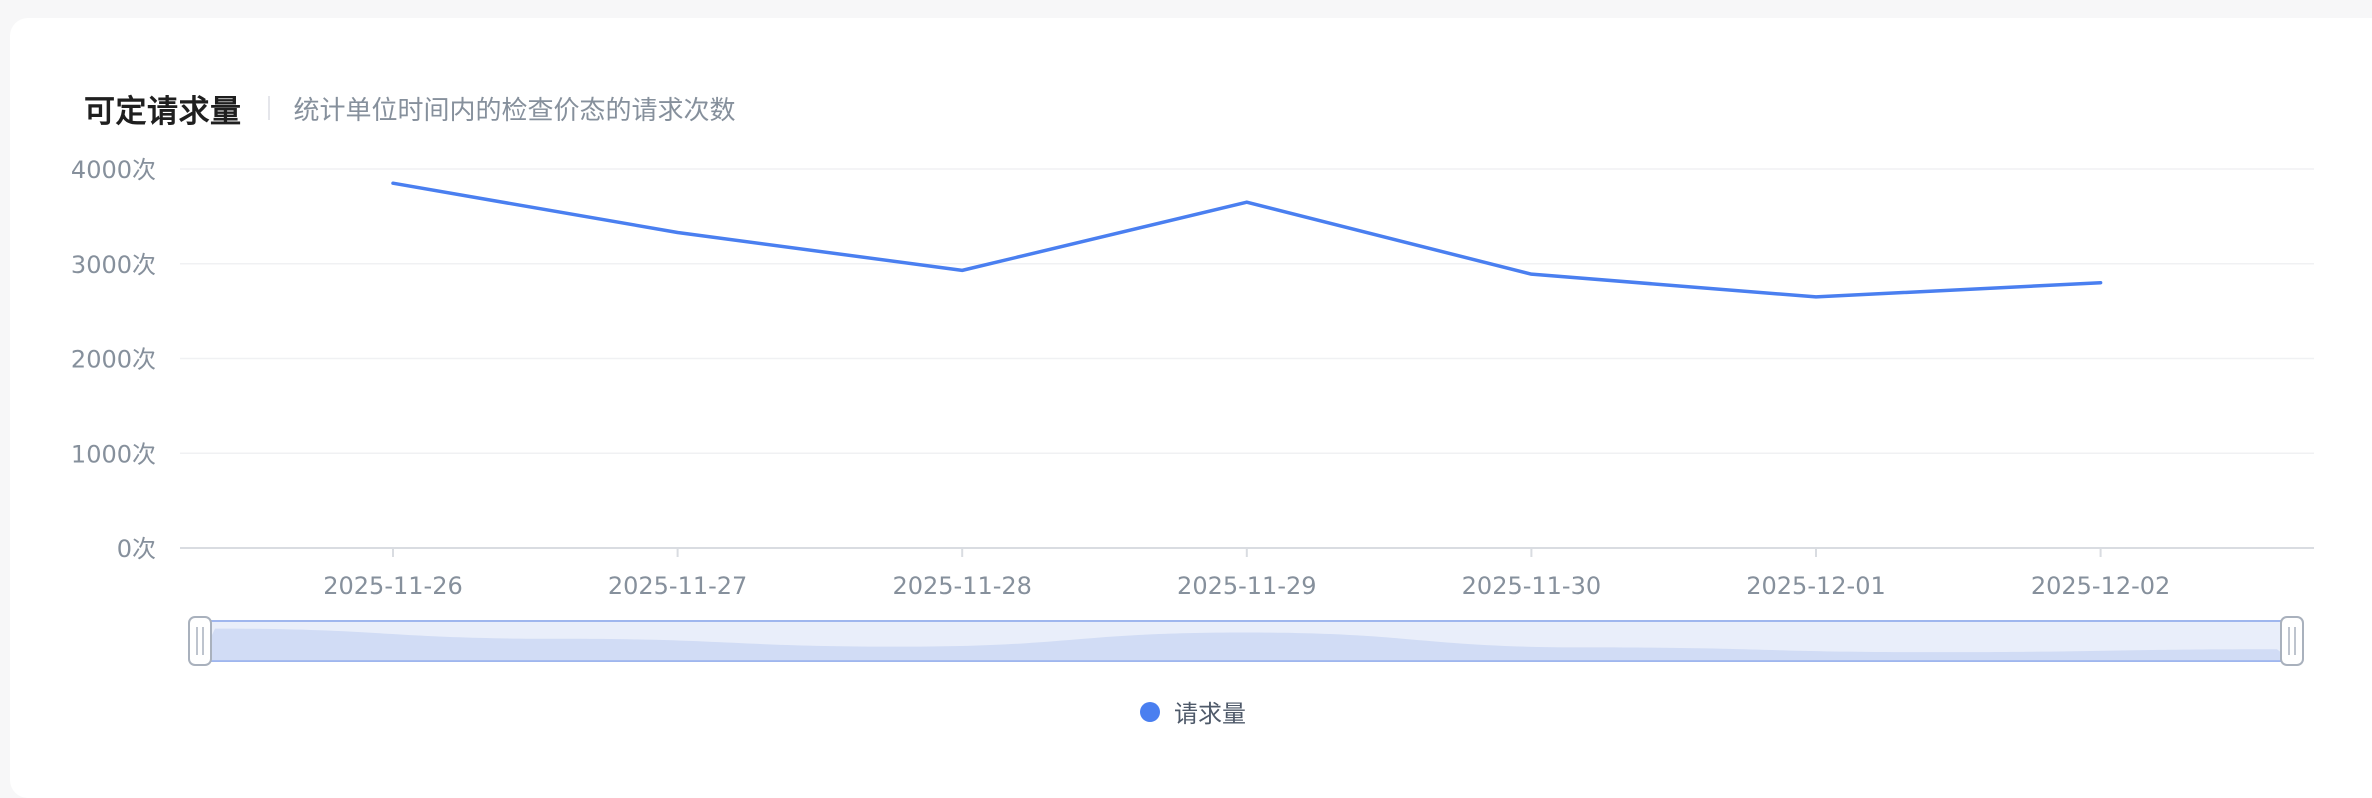 Image resolution: width=2372 pixels, height=798 pixels. Describe the element at coordinates (113, 454) in the screenshot. I see `y-tick-label: 1000次` at that location.